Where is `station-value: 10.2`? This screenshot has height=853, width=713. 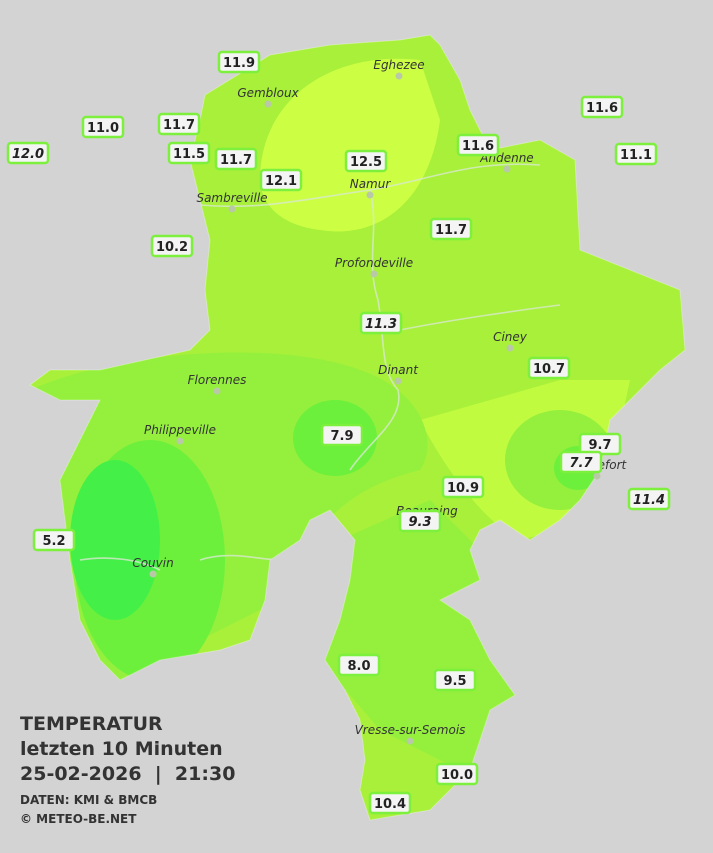
station-value: 10.2 is located at coordinates (172, 247).